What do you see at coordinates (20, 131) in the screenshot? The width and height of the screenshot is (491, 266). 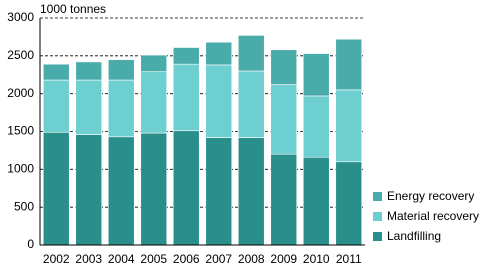 I see `y-tick-label: 1500` at bounding box center [20, 131].